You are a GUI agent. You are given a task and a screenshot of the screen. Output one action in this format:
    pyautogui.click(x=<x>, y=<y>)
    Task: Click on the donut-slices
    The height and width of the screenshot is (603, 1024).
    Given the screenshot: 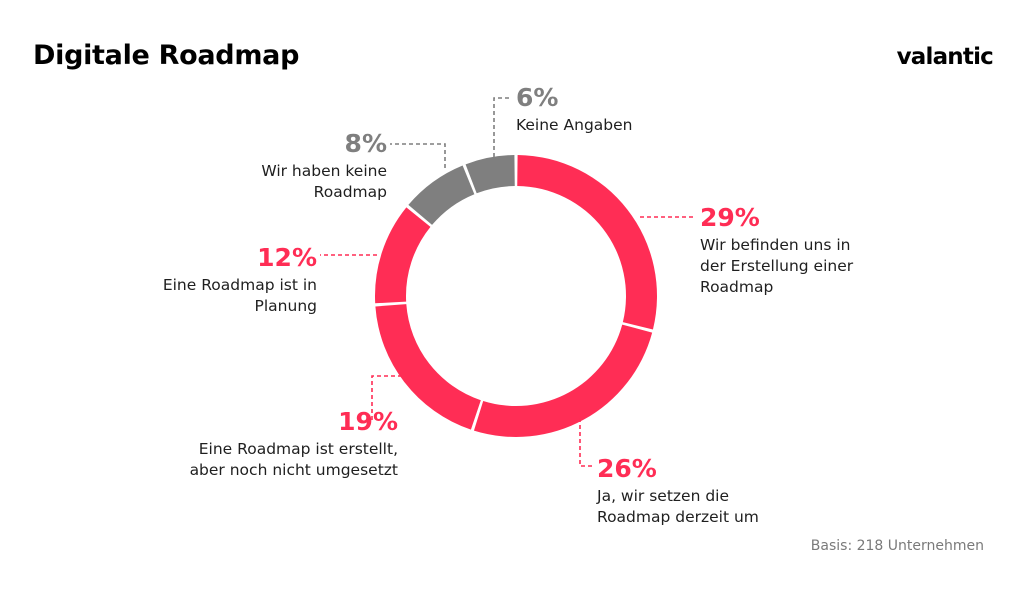 What is the action you would take?
    pyautogui.click(x=516, y=296)
    